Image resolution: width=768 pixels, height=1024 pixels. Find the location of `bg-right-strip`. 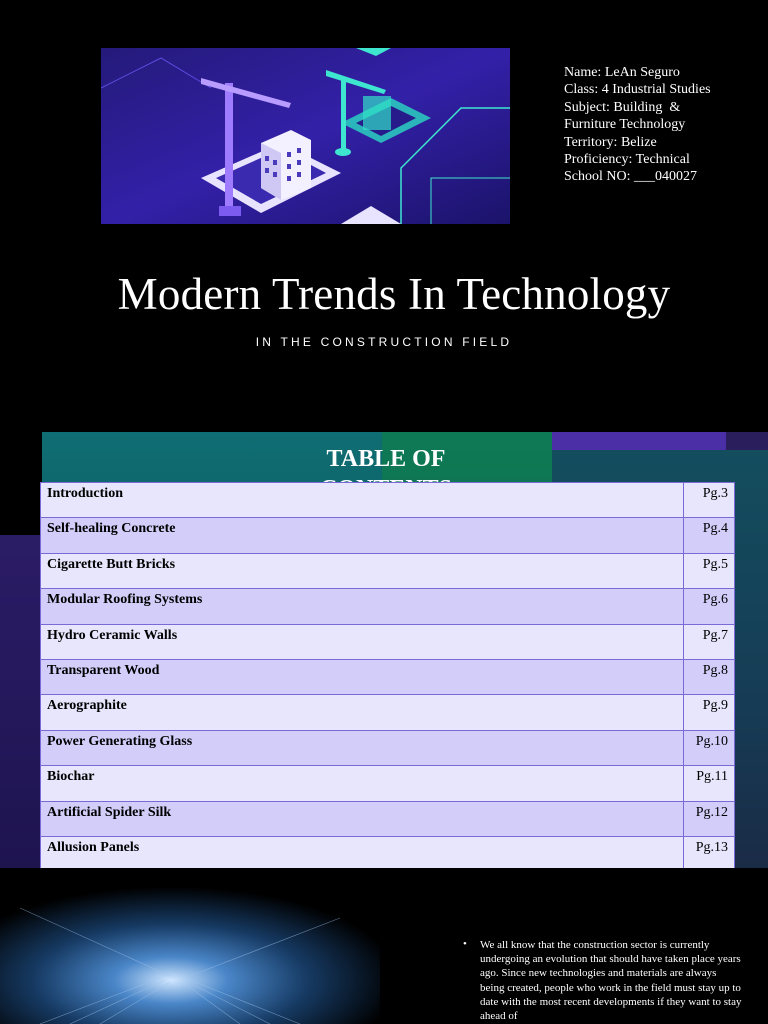

bg-right-strip is located at coordinates (747, 441).